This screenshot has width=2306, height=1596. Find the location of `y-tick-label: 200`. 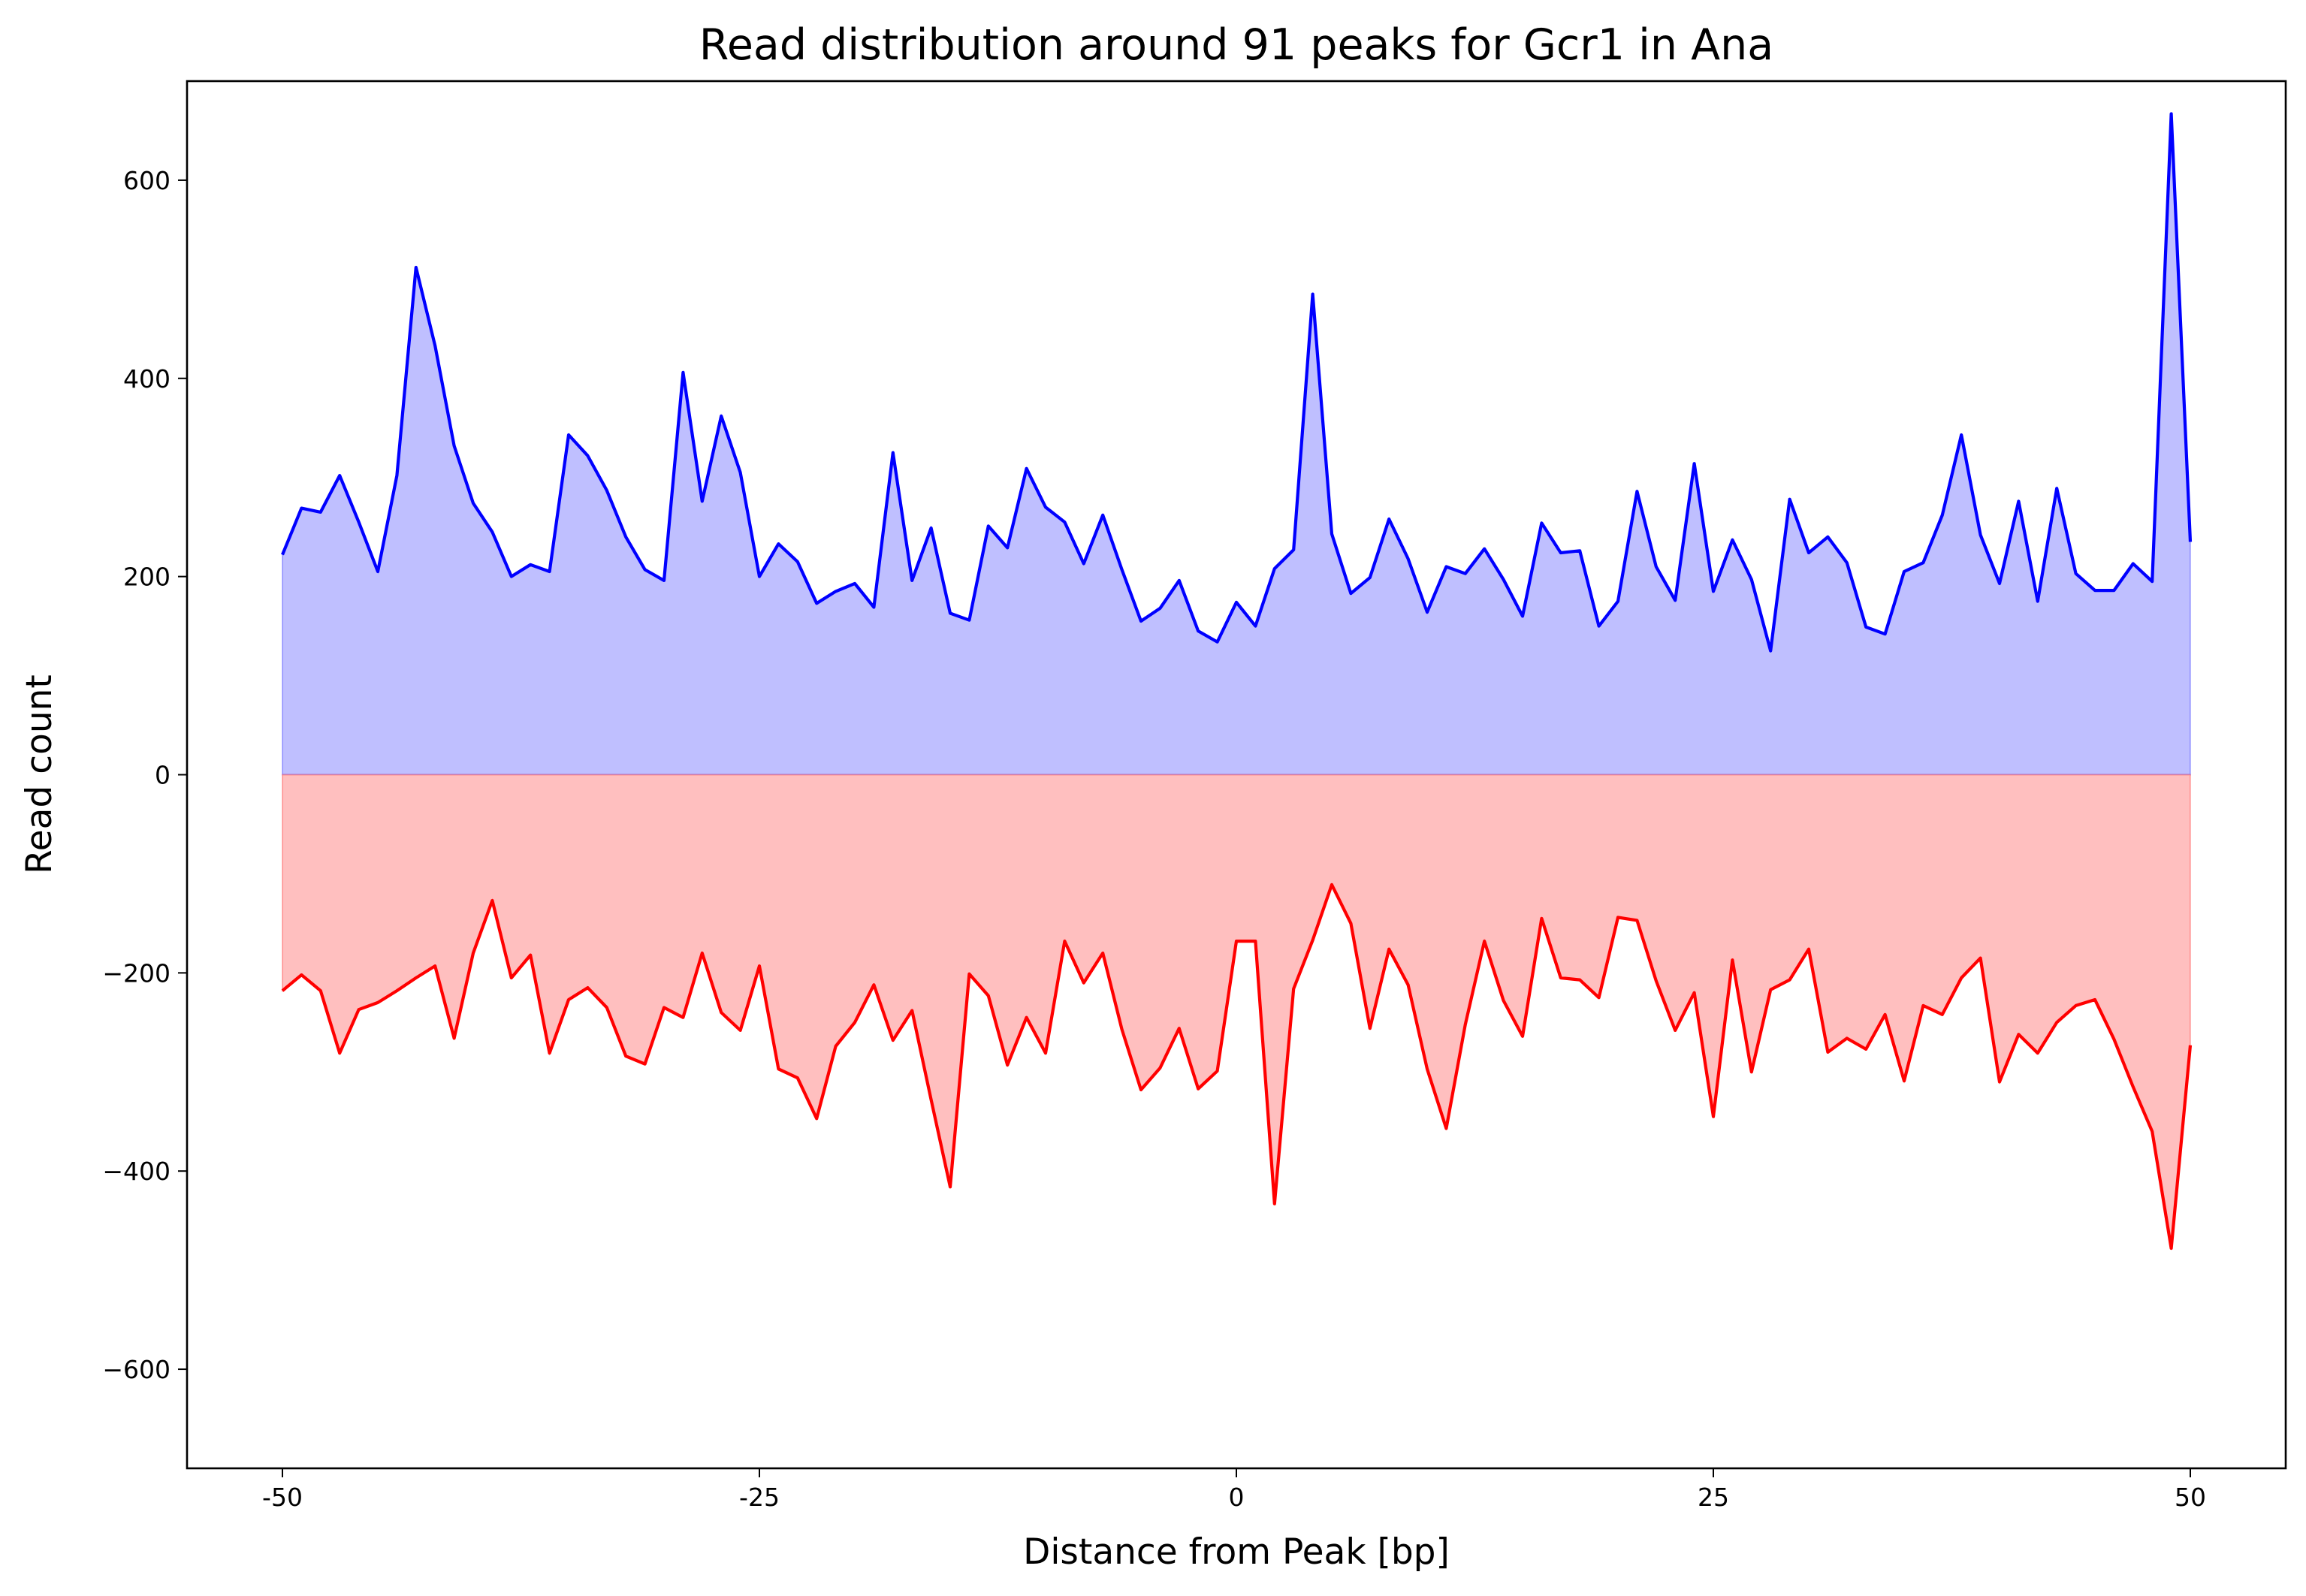

y-tick-label: 200 is located at coordinates (147, 577).